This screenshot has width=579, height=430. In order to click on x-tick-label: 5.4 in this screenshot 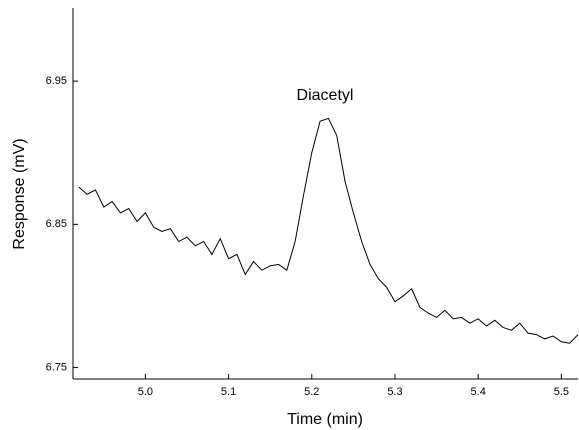, I will do `click(478, 392)`.